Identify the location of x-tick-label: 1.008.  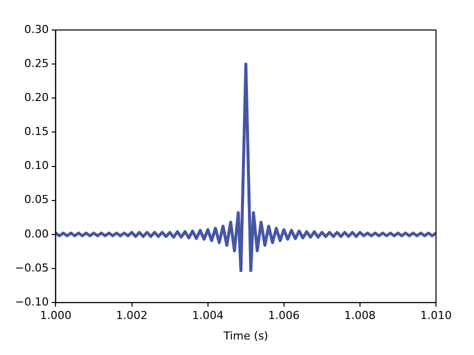
(360, 315).